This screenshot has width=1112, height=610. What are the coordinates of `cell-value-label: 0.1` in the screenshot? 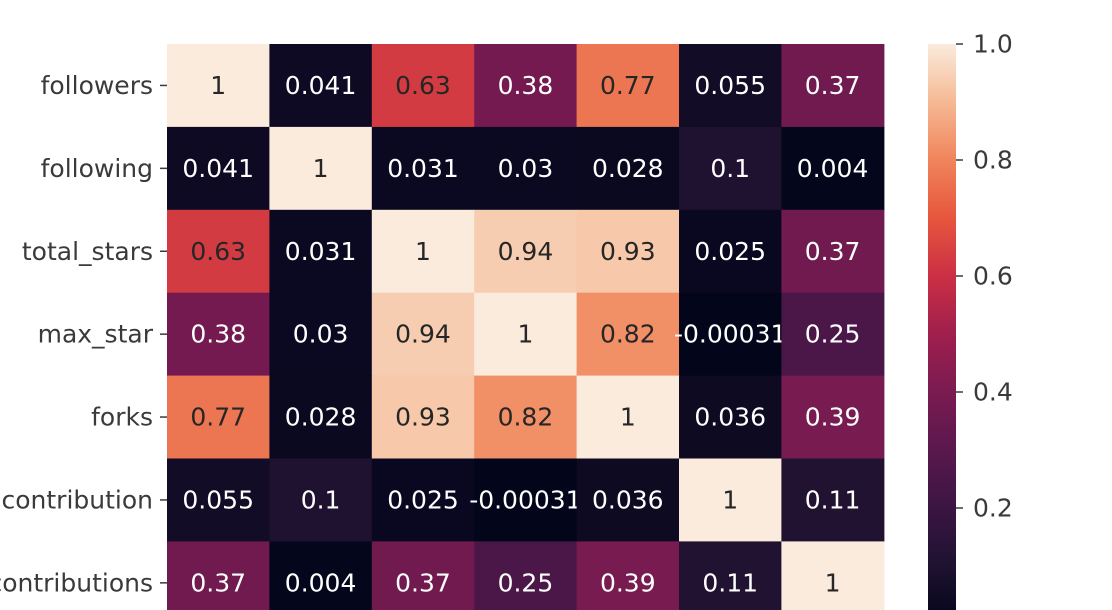 It's located at (730, 168).